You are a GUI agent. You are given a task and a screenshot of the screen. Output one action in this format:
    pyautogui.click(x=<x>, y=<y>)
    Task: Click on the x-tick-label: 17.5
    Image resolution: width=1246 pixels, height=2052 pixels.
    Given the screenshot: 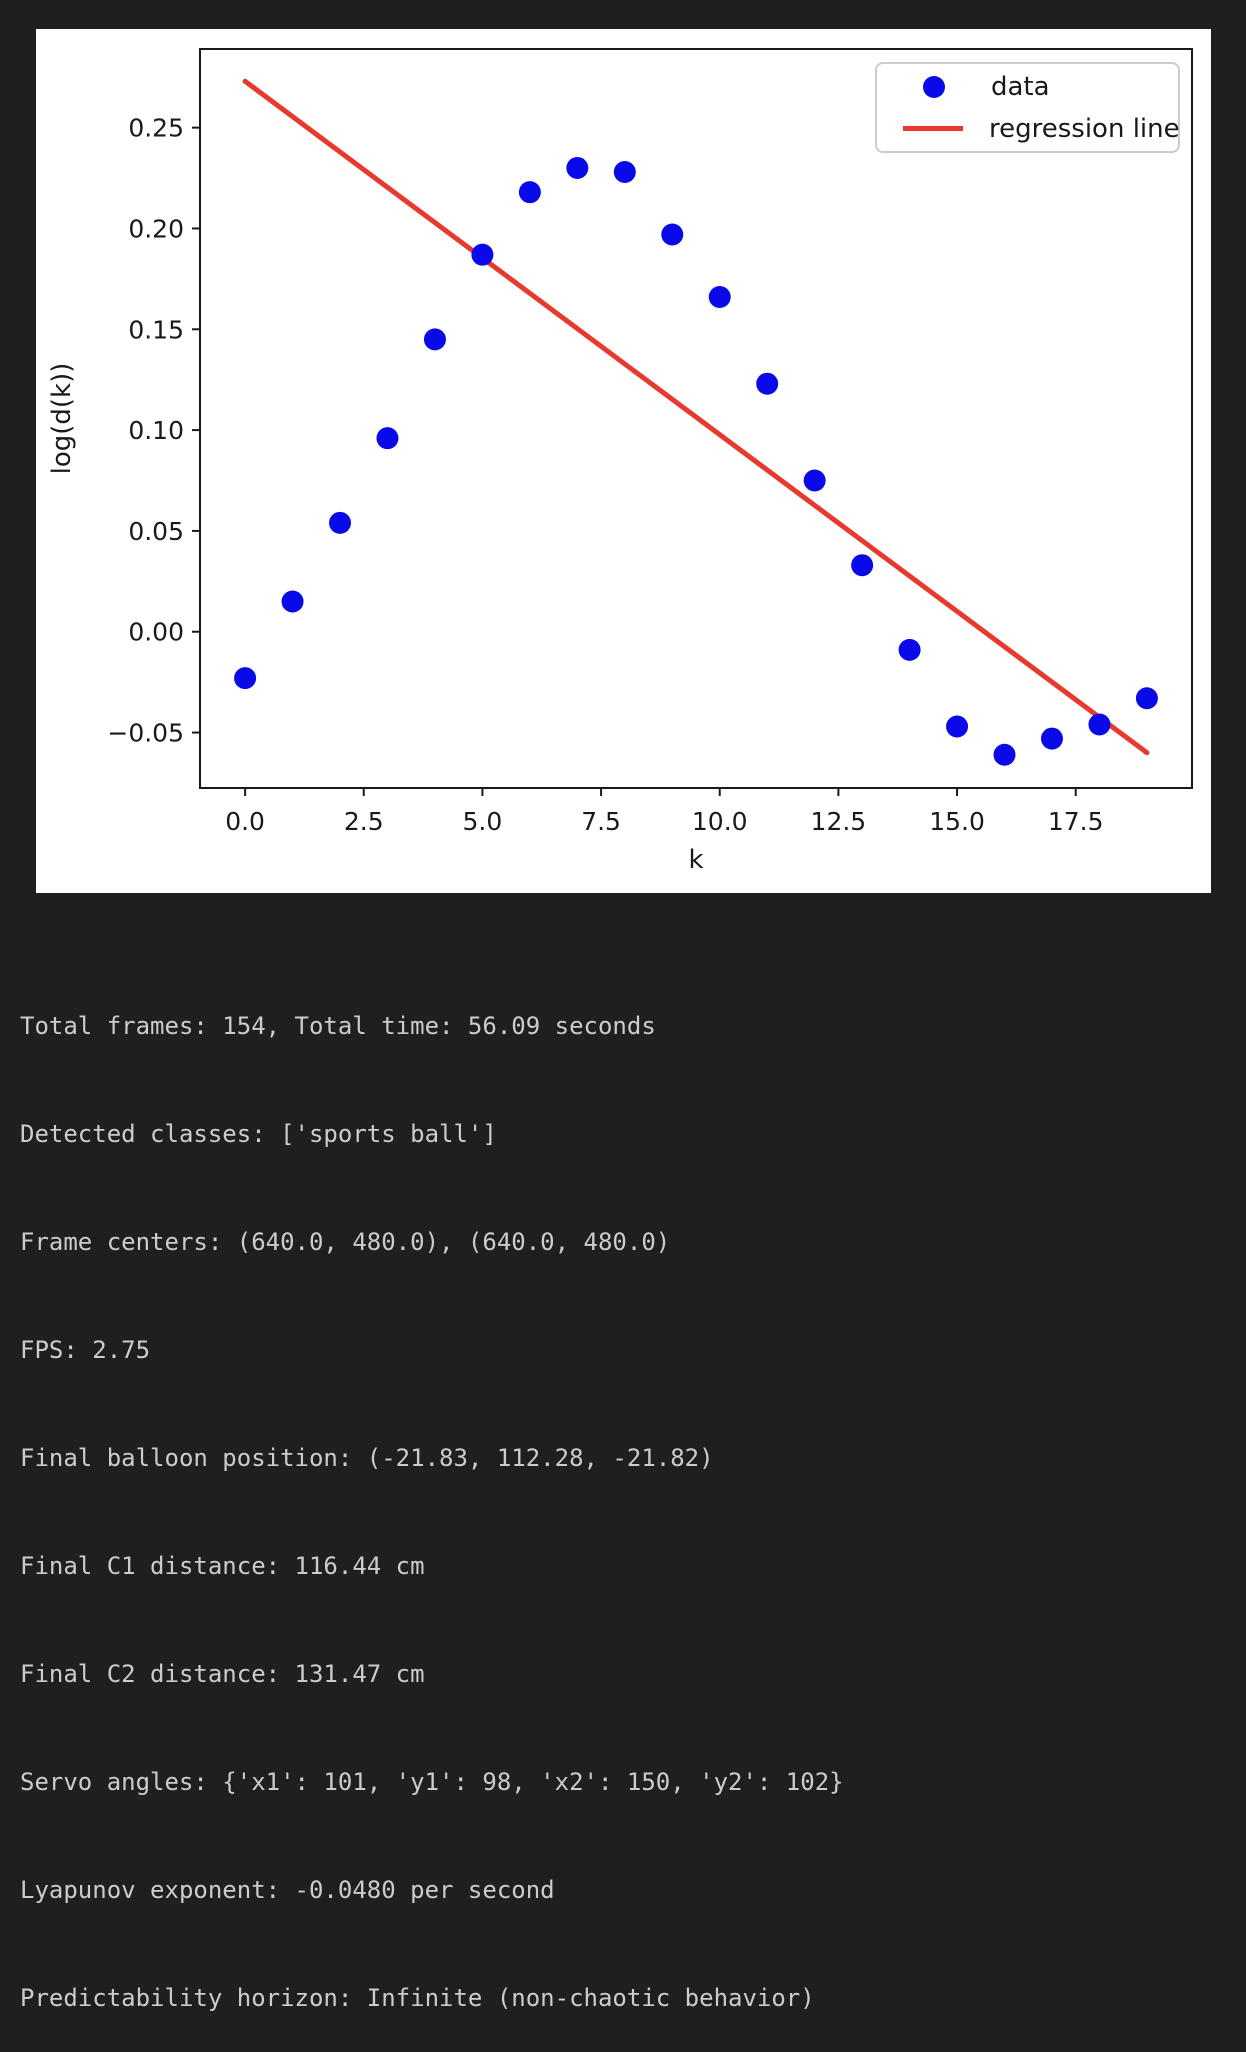 What is the action you would take?
    pyautogui.click(x=1076, y=821)
    